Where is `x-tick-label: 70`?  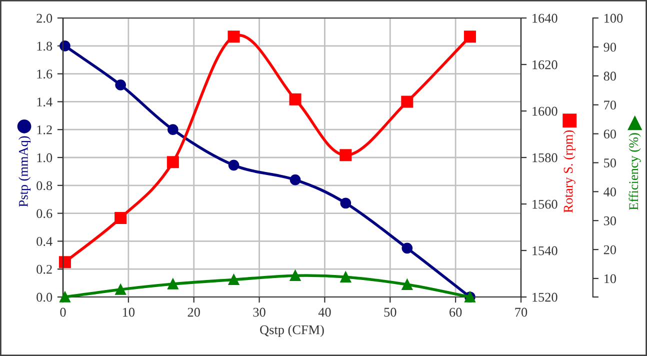 x-tick-label: 70 is located at coordinates (521, 312).